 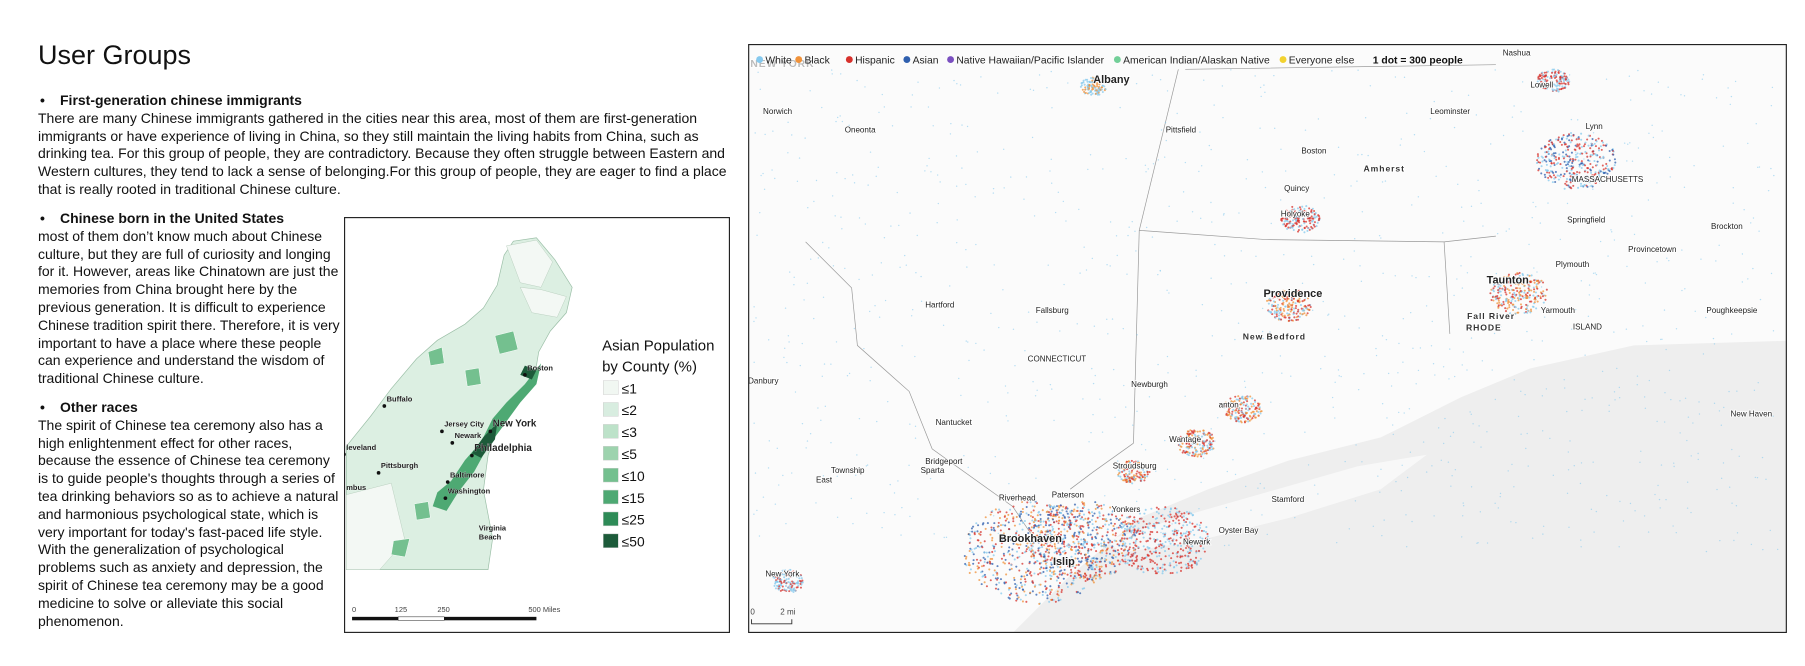 What do you see at coordinates (1052, 310) in the screenshot?
I see `place-label: Fallsburg` at bounding box center [1052, 310].